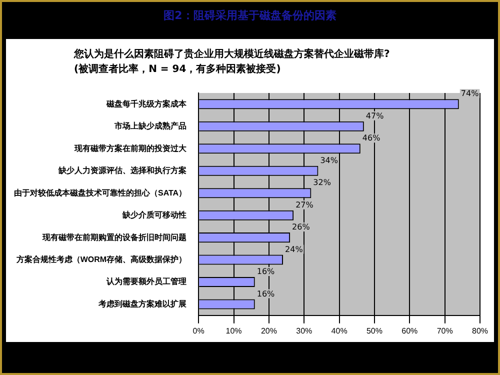 This screenshot has height=375, width=500. Describe the element at coordinates (101, 259) in the screenshot. I see `y-tick-label: 方案合规性考虑（WORM存储、高级数据保护）` at that location.